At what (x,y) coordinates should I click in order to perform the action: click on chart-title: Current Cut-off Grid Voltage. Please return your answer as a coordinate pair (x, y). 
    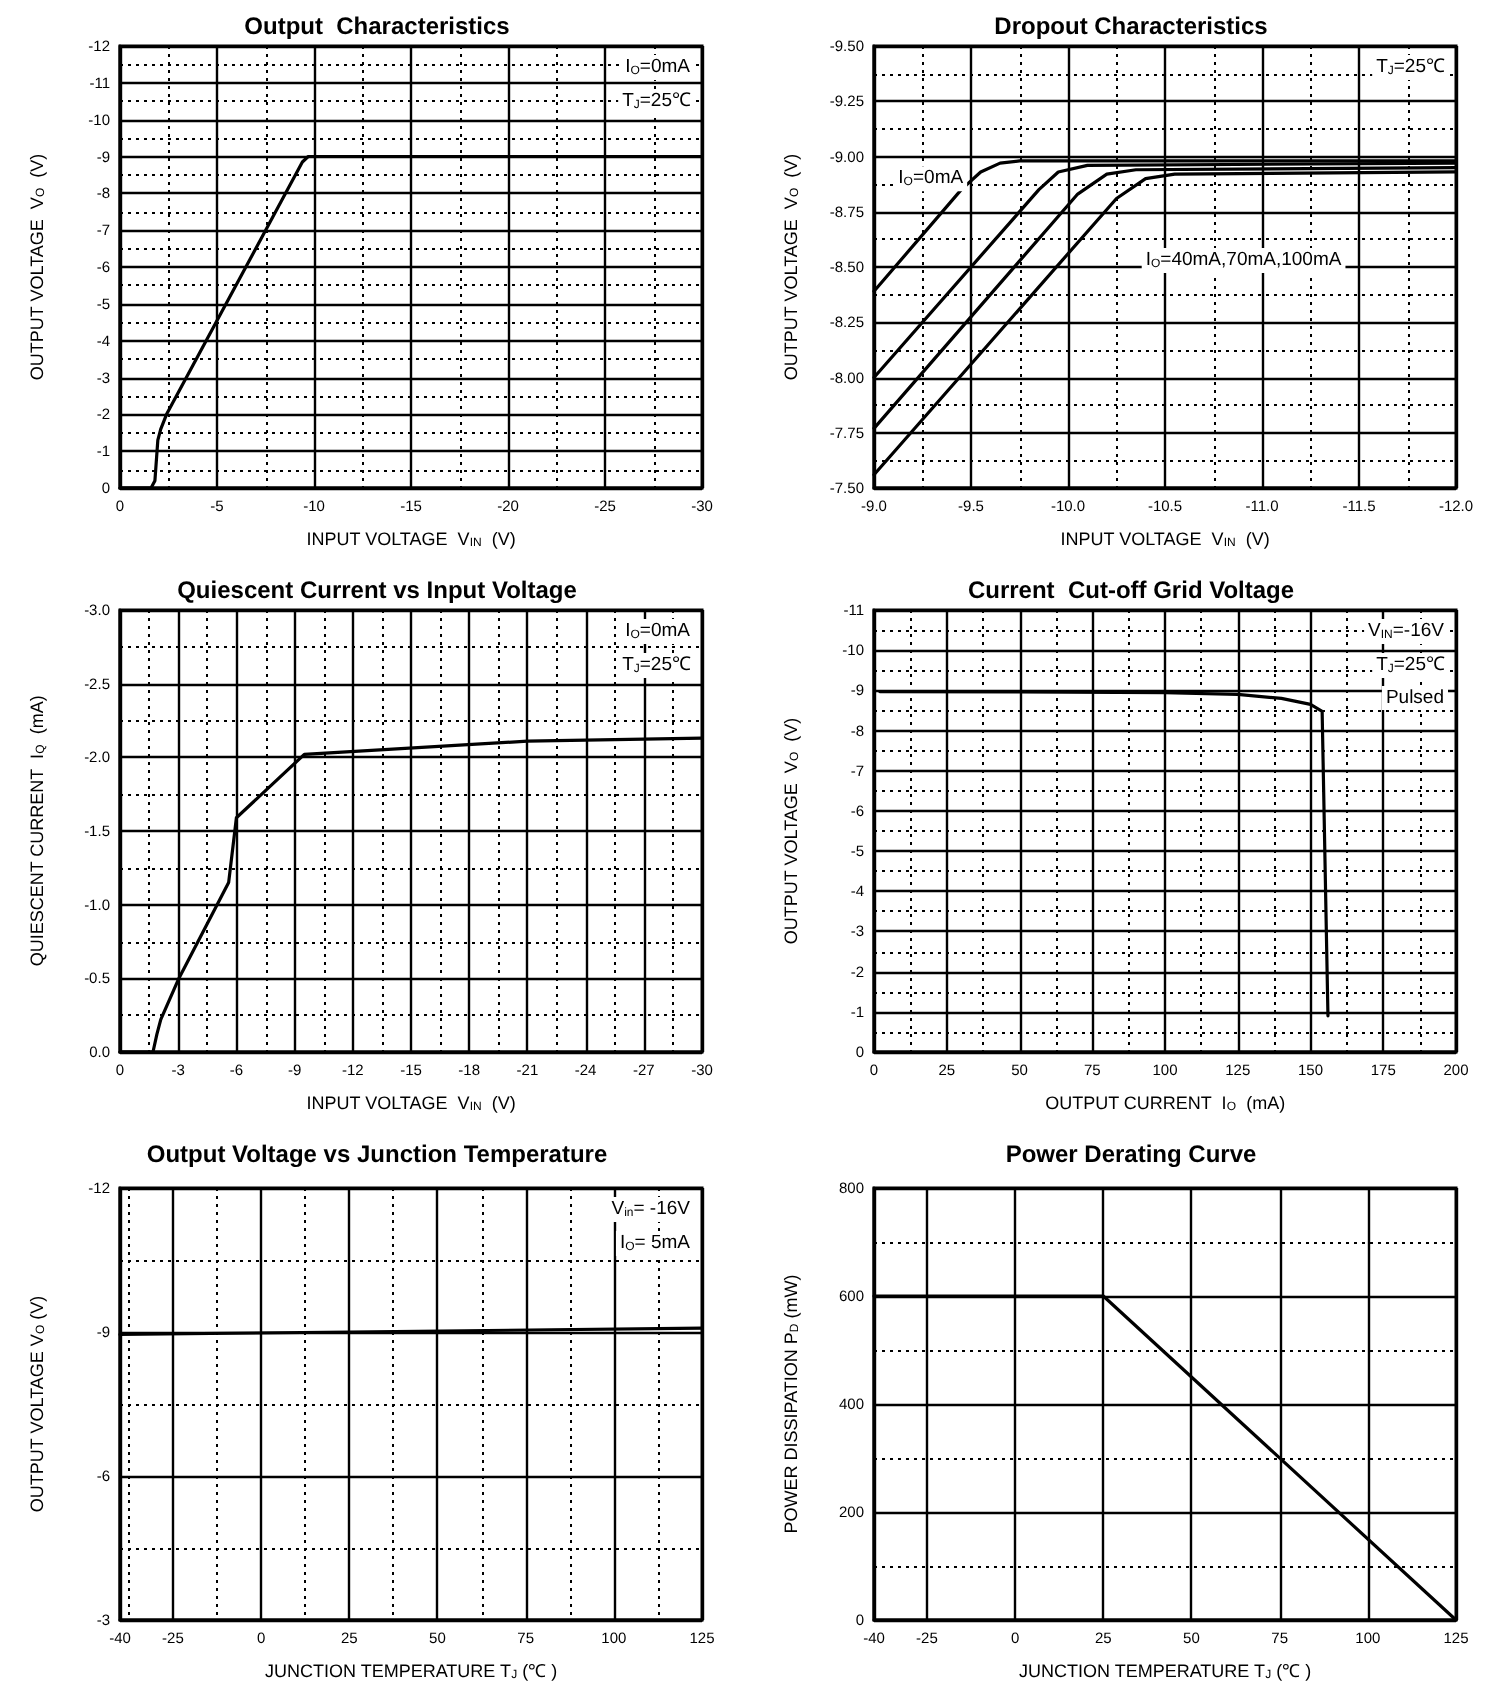
    Looking at the image, I should click on (1131, 590).